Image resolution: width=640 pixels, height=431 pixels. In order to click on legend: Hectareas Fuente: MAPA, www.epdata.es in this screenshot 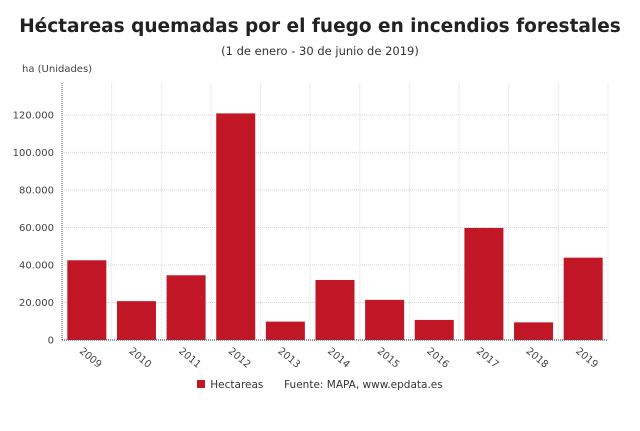, I will do `click(320, 385)`.